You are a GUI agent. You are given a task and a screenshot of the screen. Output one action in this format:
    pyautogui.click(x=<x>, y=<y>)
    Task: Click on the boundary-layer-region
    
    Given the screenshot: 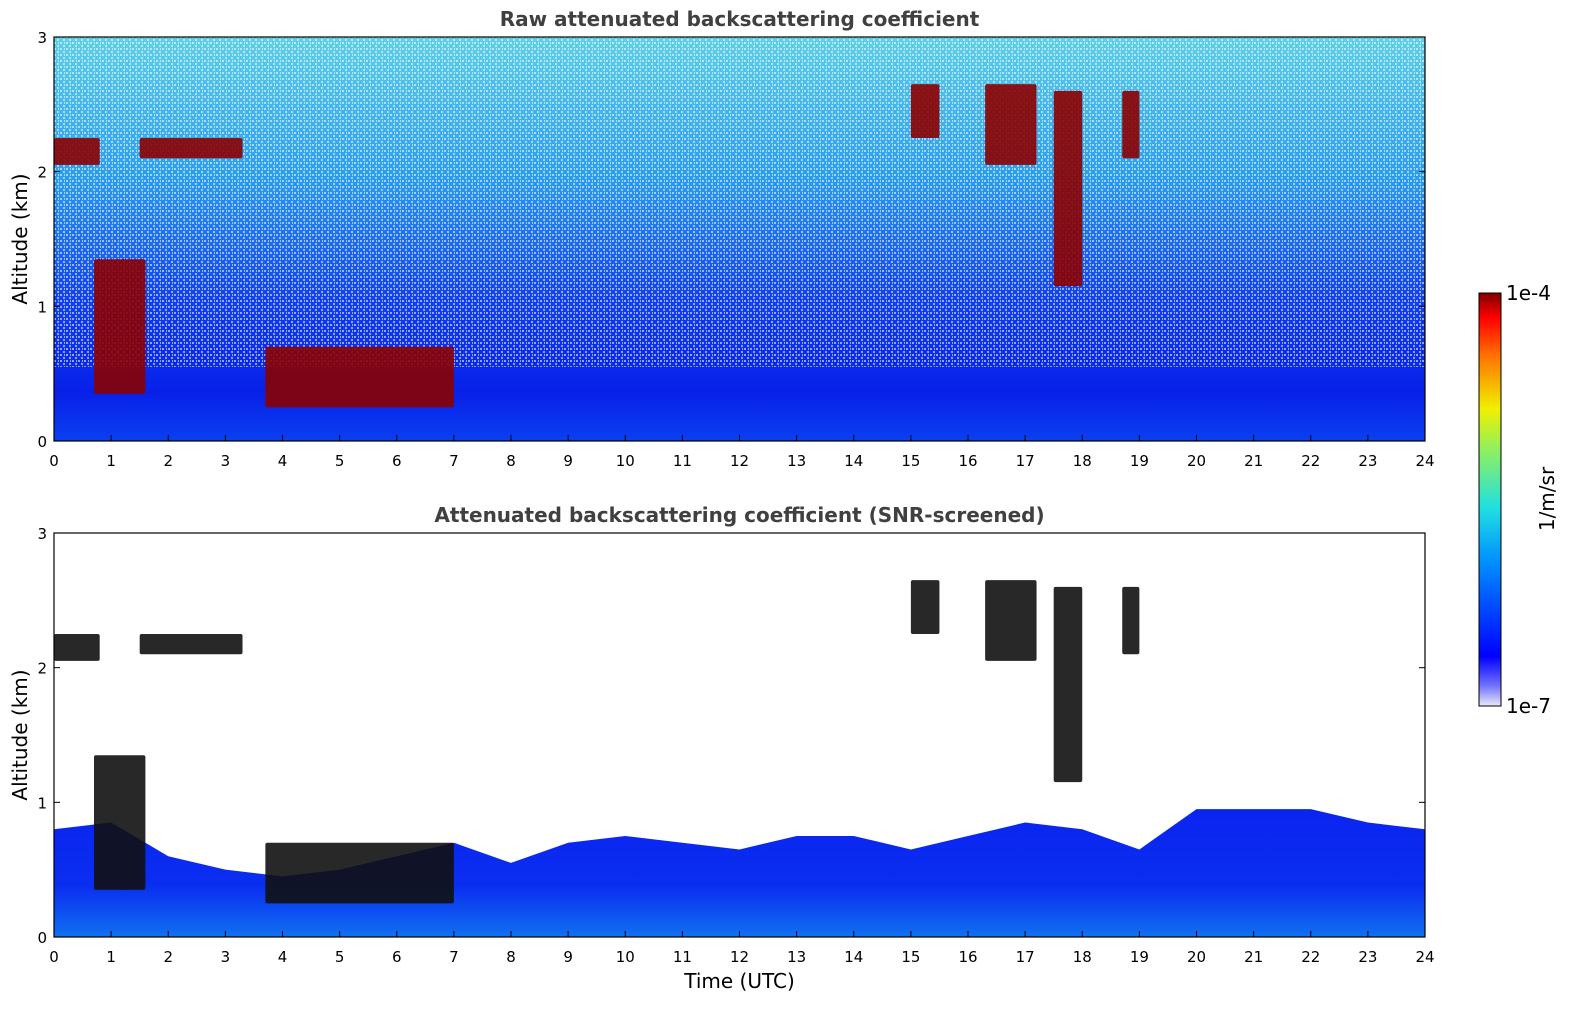 What is the action you would take?
    pyautogui.click(x=739, y=873)
    